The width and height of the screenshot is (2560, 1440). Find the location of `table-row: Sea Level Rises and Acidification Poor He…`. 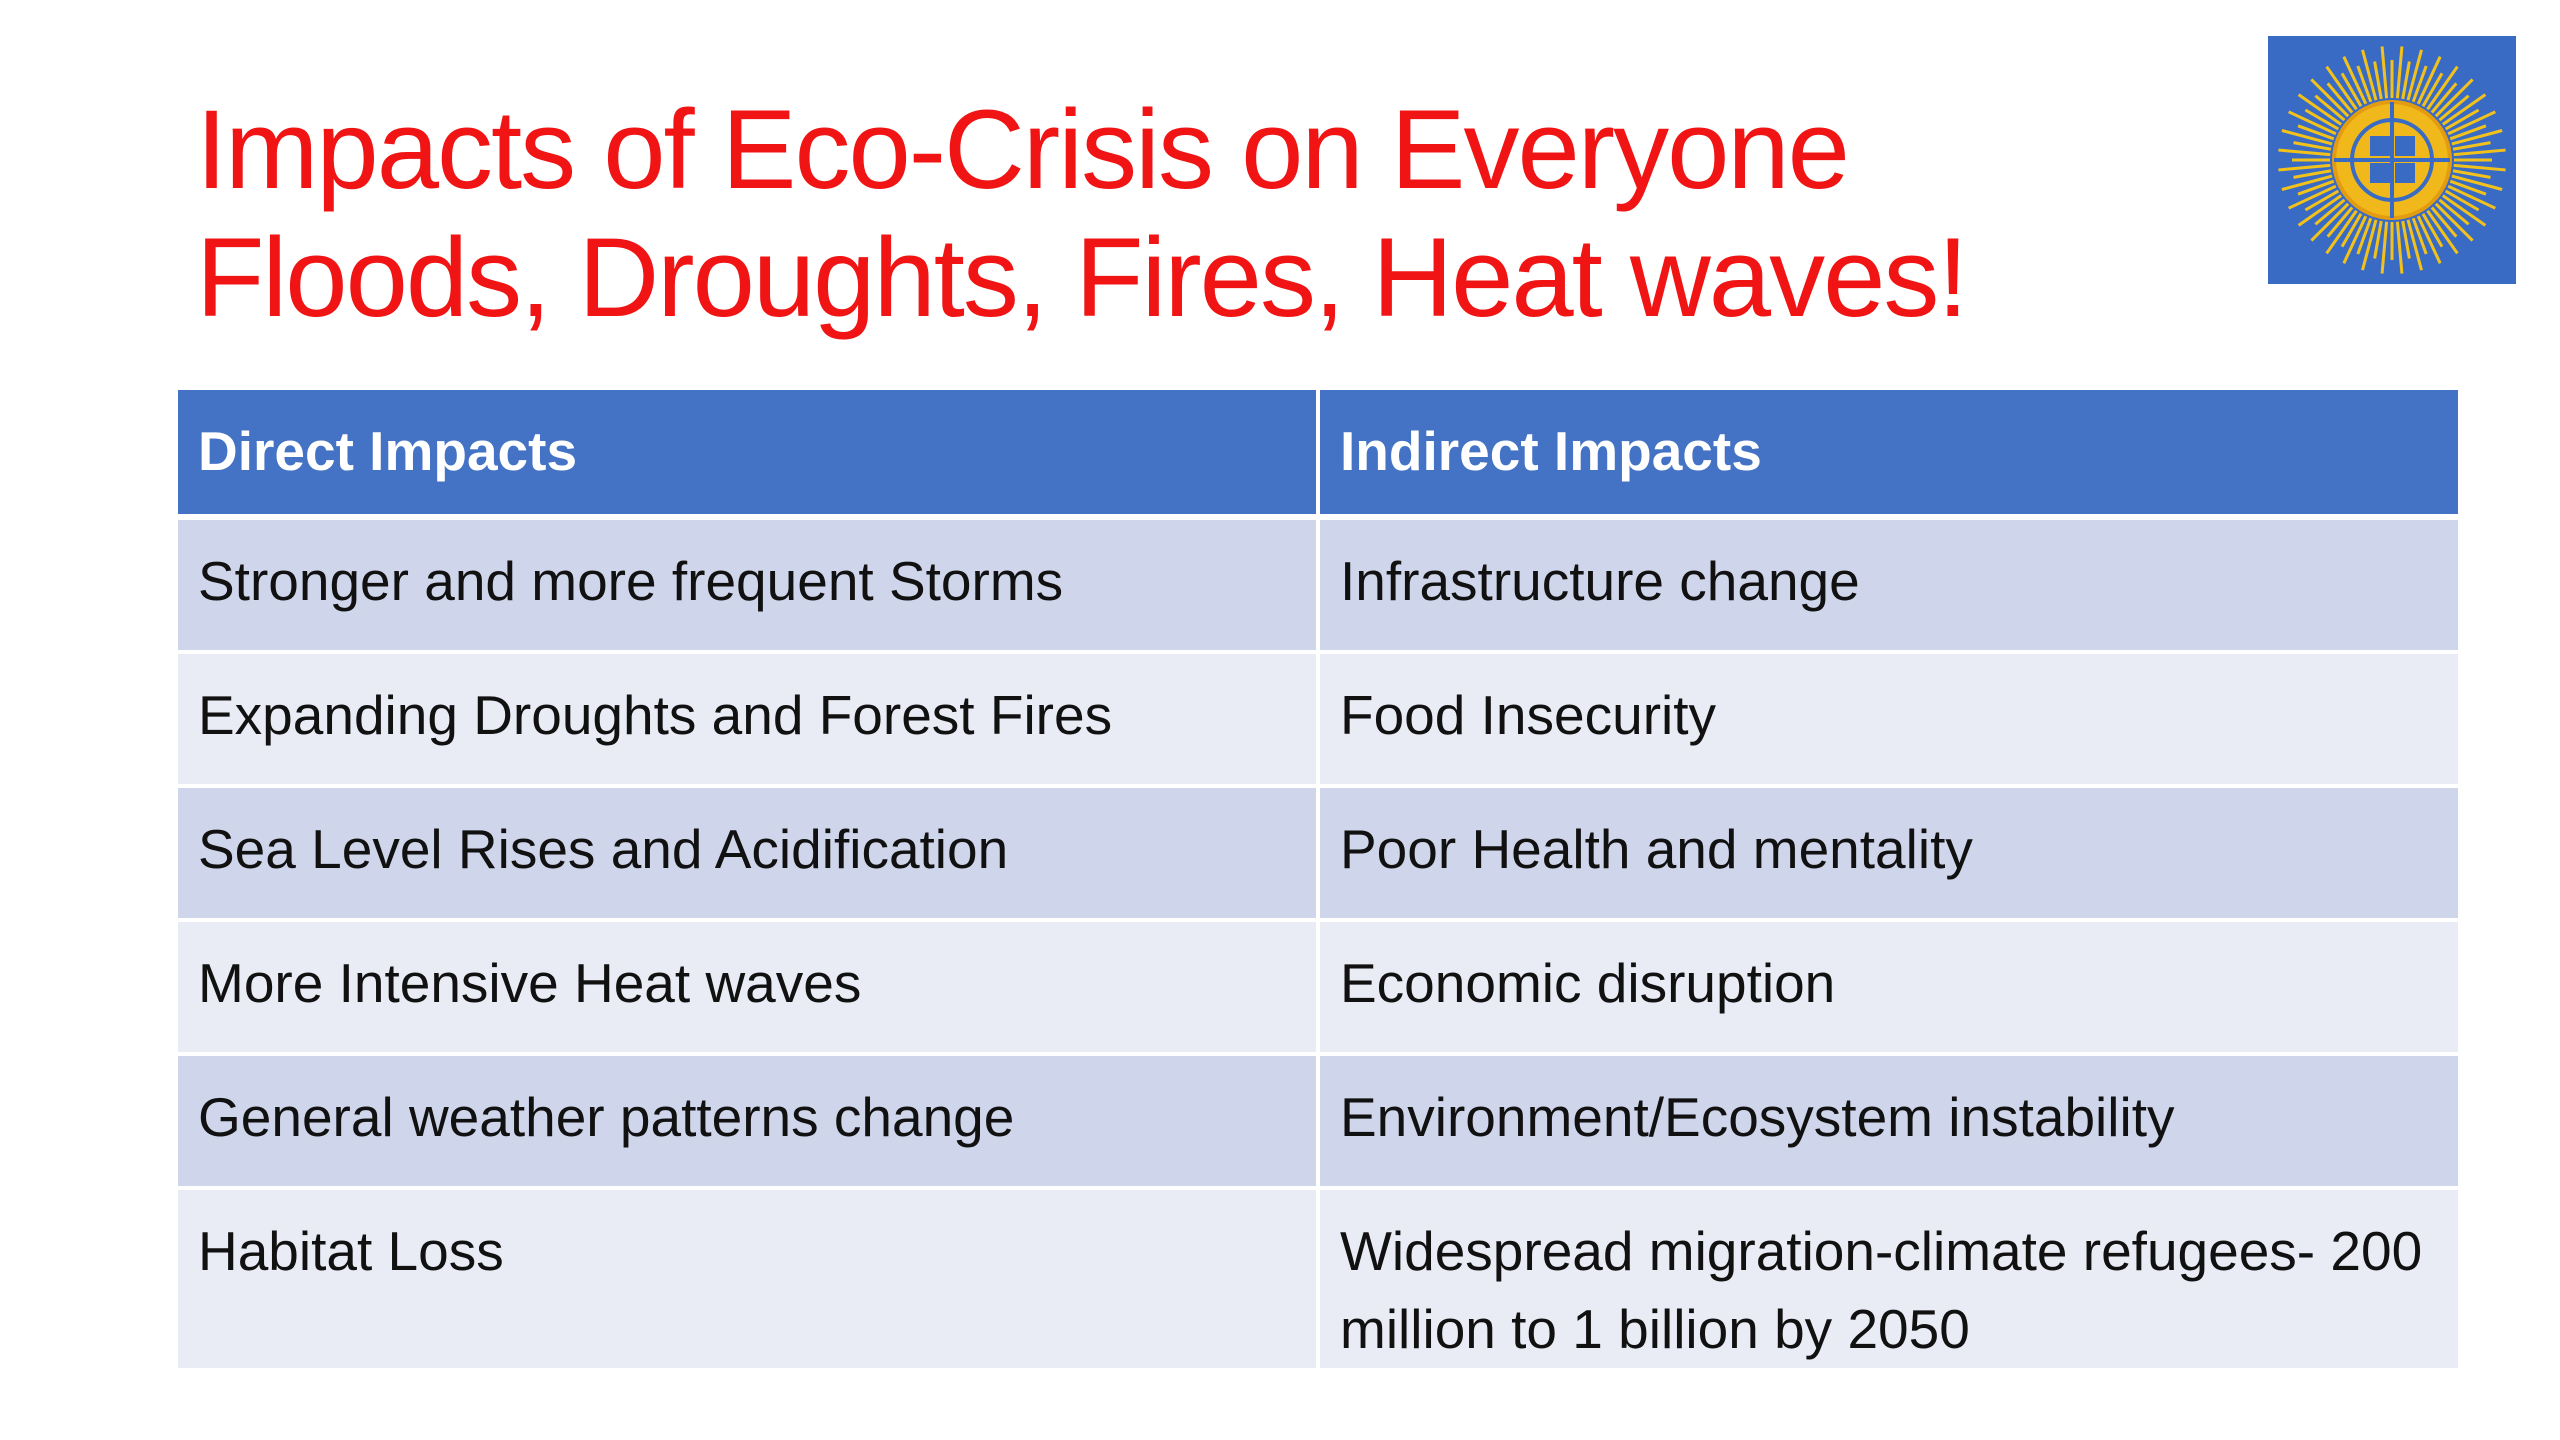

table-row: Sea Level Rises and Acidification Poor He… is located at coordinates (1318, 852).